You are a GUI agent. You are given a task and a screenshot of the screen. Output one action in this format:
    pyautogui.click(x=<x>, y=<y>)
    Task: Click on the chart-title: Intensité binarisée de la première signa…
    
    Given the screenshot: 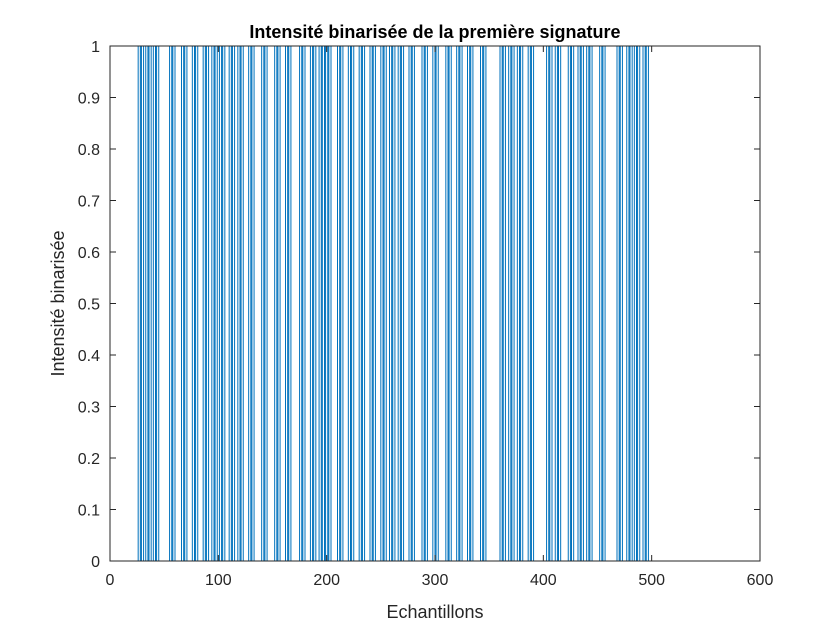 What is the action you would take?
    pyautogui.click(x=434, y=32)
    